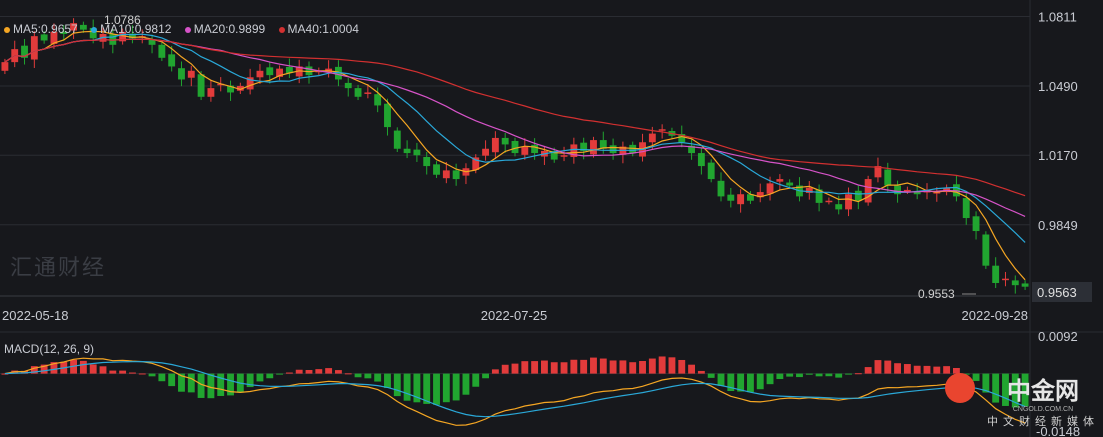 The height and width of the screenshot is (437, 1103). I want to click on logo-domain-text: CNGOLD.COM.CN, so click(1043, 409).